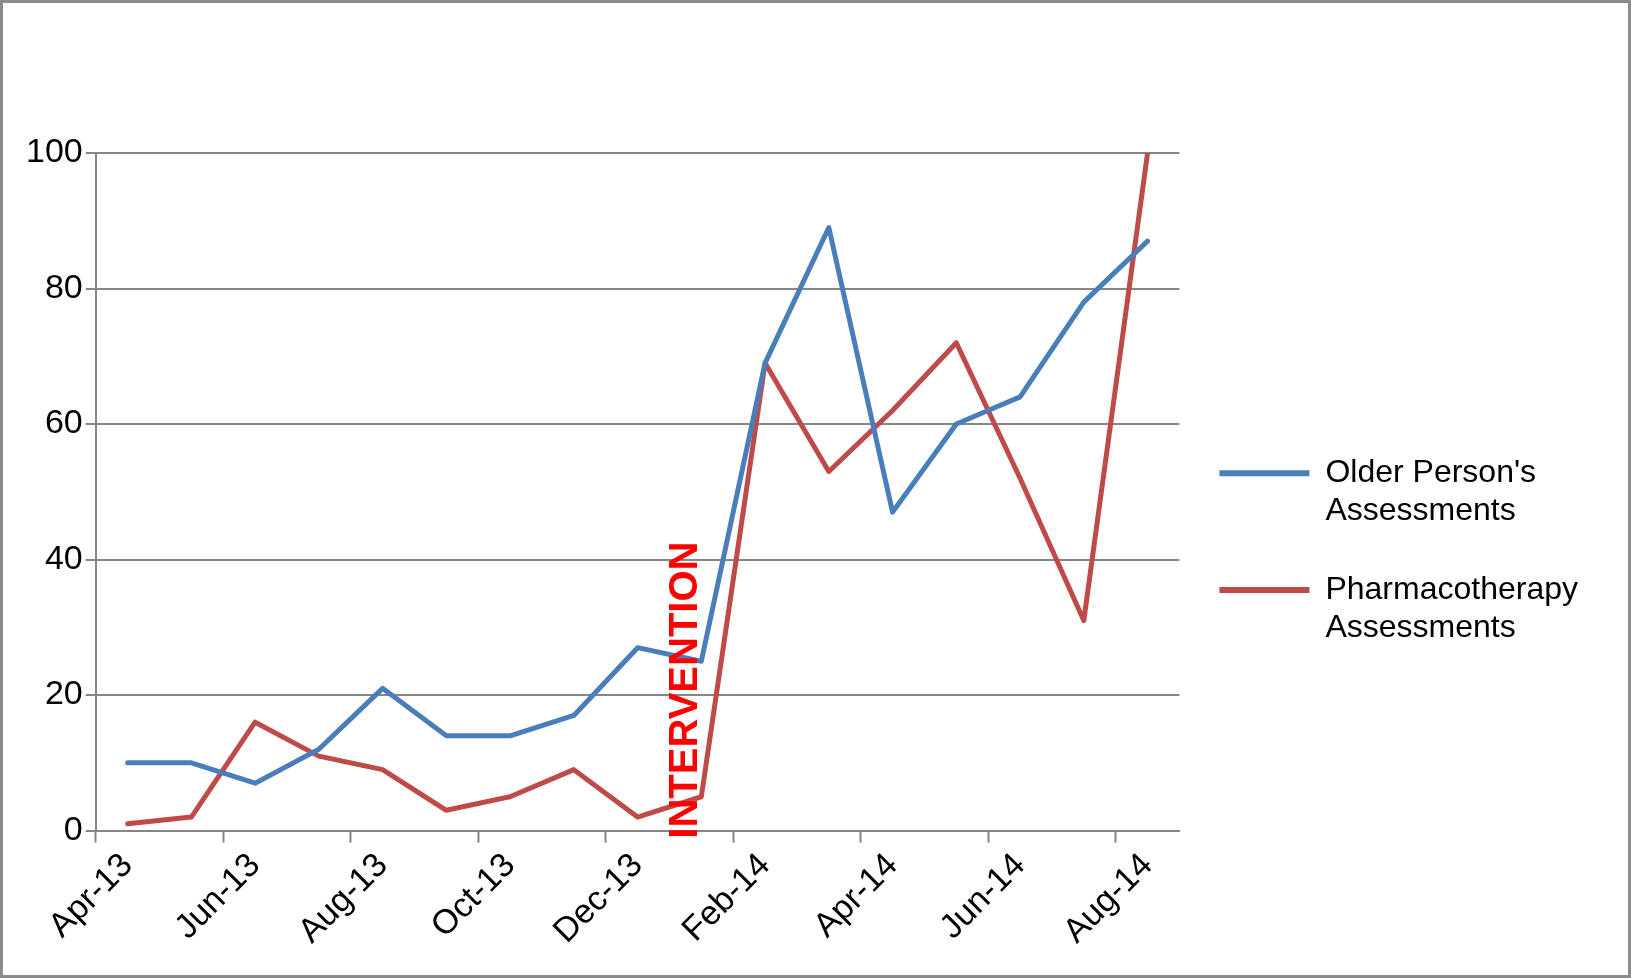 This screenshot has height=978, width=1631. I want to click on legend-label: Pharmacotherapy Assessments, so click(1451, 607).